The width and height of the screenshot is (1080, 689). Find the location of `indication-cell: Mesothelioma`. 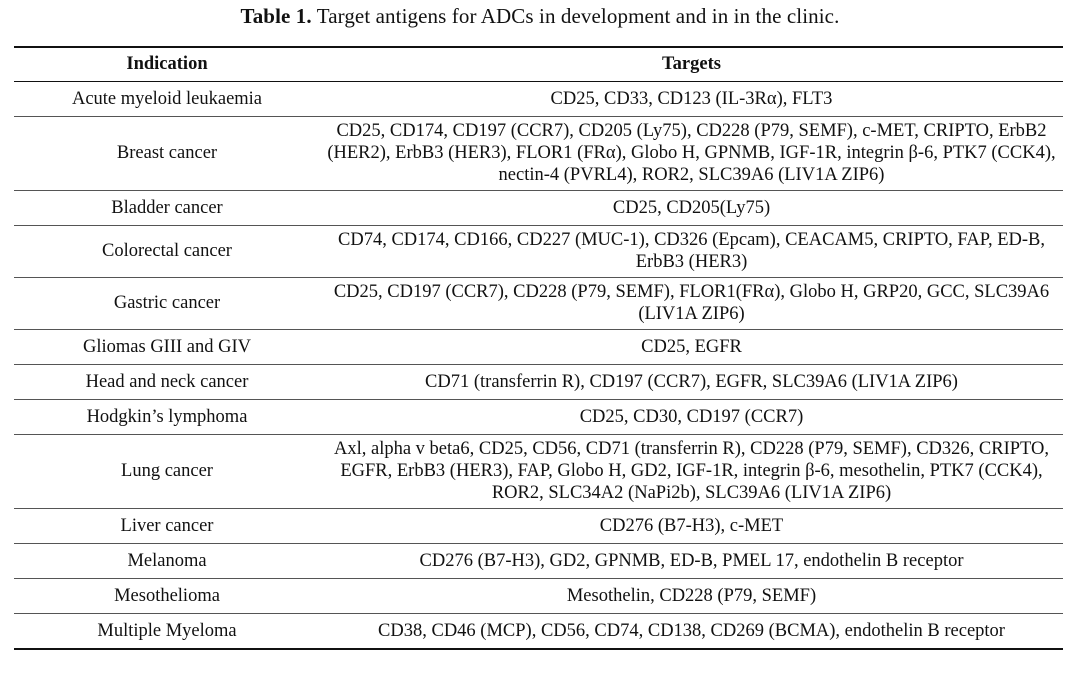

indication-cell: Mesothelioma is located at coordinates (167, 596).